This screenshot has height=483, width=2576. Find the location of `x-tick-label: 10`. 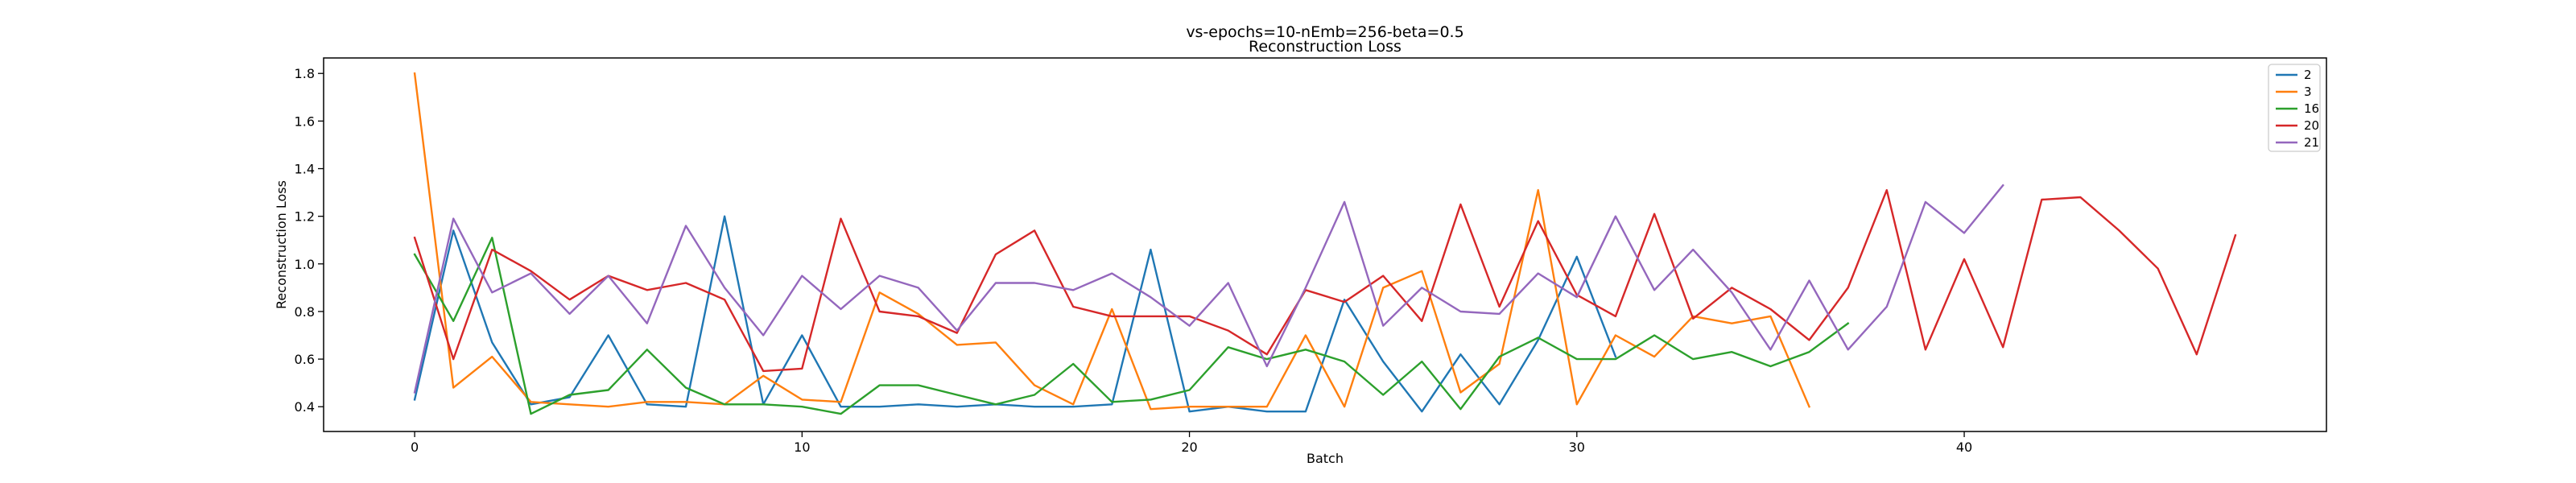

x-tick-label: 10 is located at coordinates (802, 447).